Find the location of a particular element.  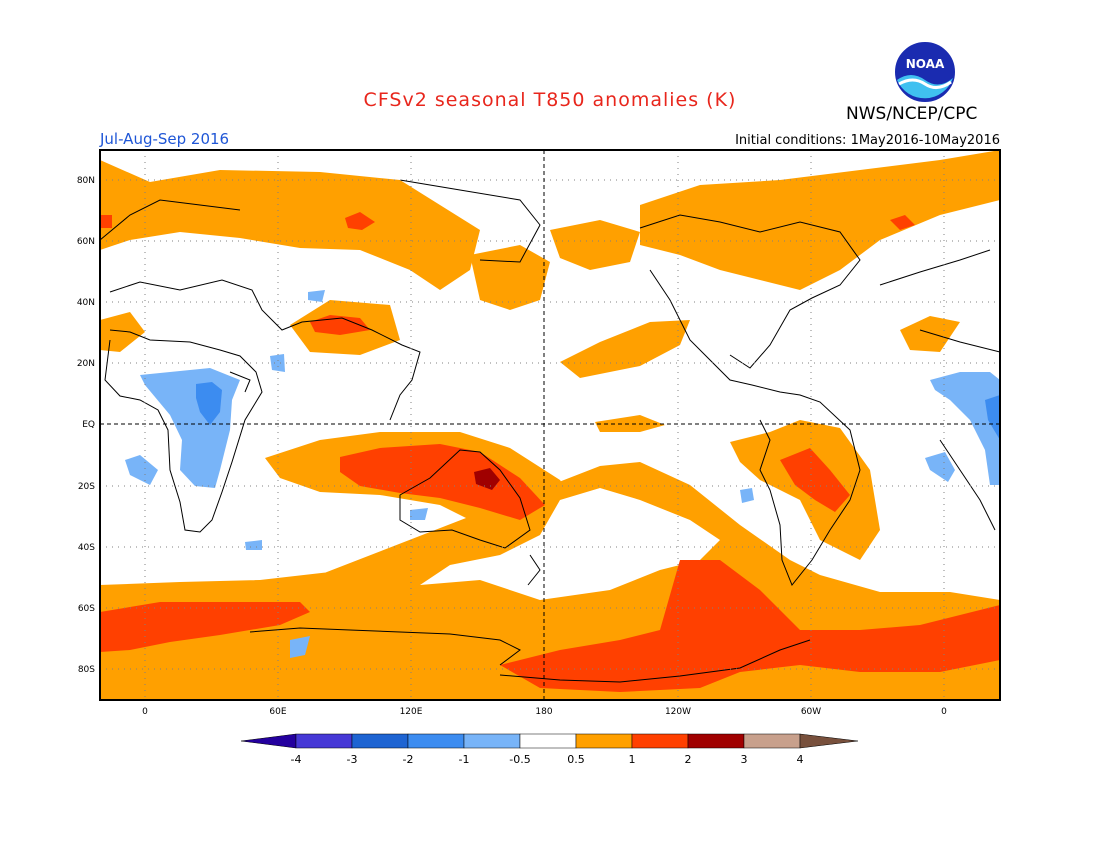

season-label: Jul-Aug-Sep 2016 is located at coordinates (165, 139).